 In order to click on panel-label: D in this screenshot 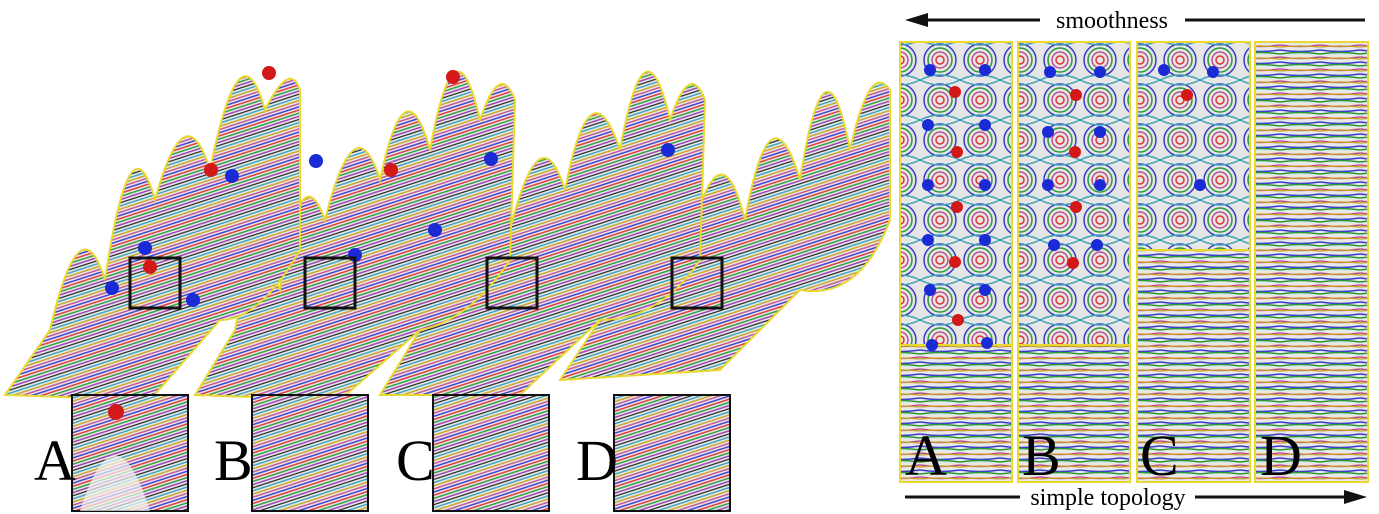, I will do `click(1281, 455)`.